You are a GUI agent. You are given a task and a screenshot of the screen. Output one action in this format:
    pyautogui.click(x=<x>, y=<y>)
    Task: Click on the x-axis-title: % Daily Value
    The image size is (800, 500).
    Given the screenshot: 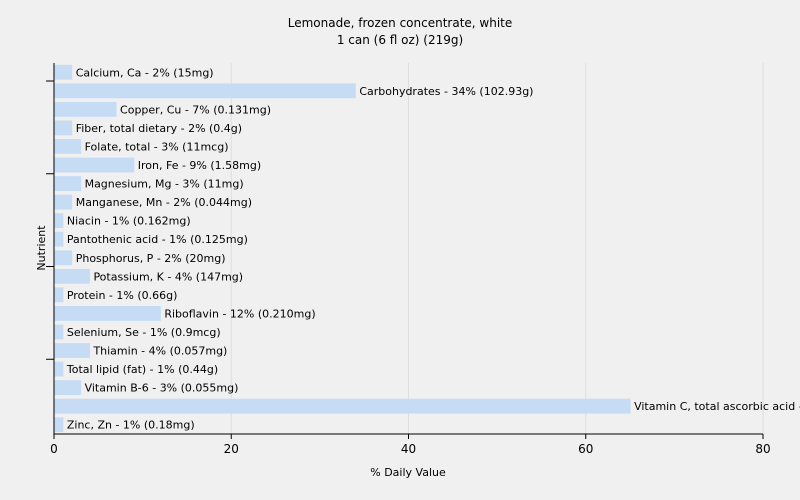 What is the action you would take?
    pyautogui.click(x=408, y=472)
    